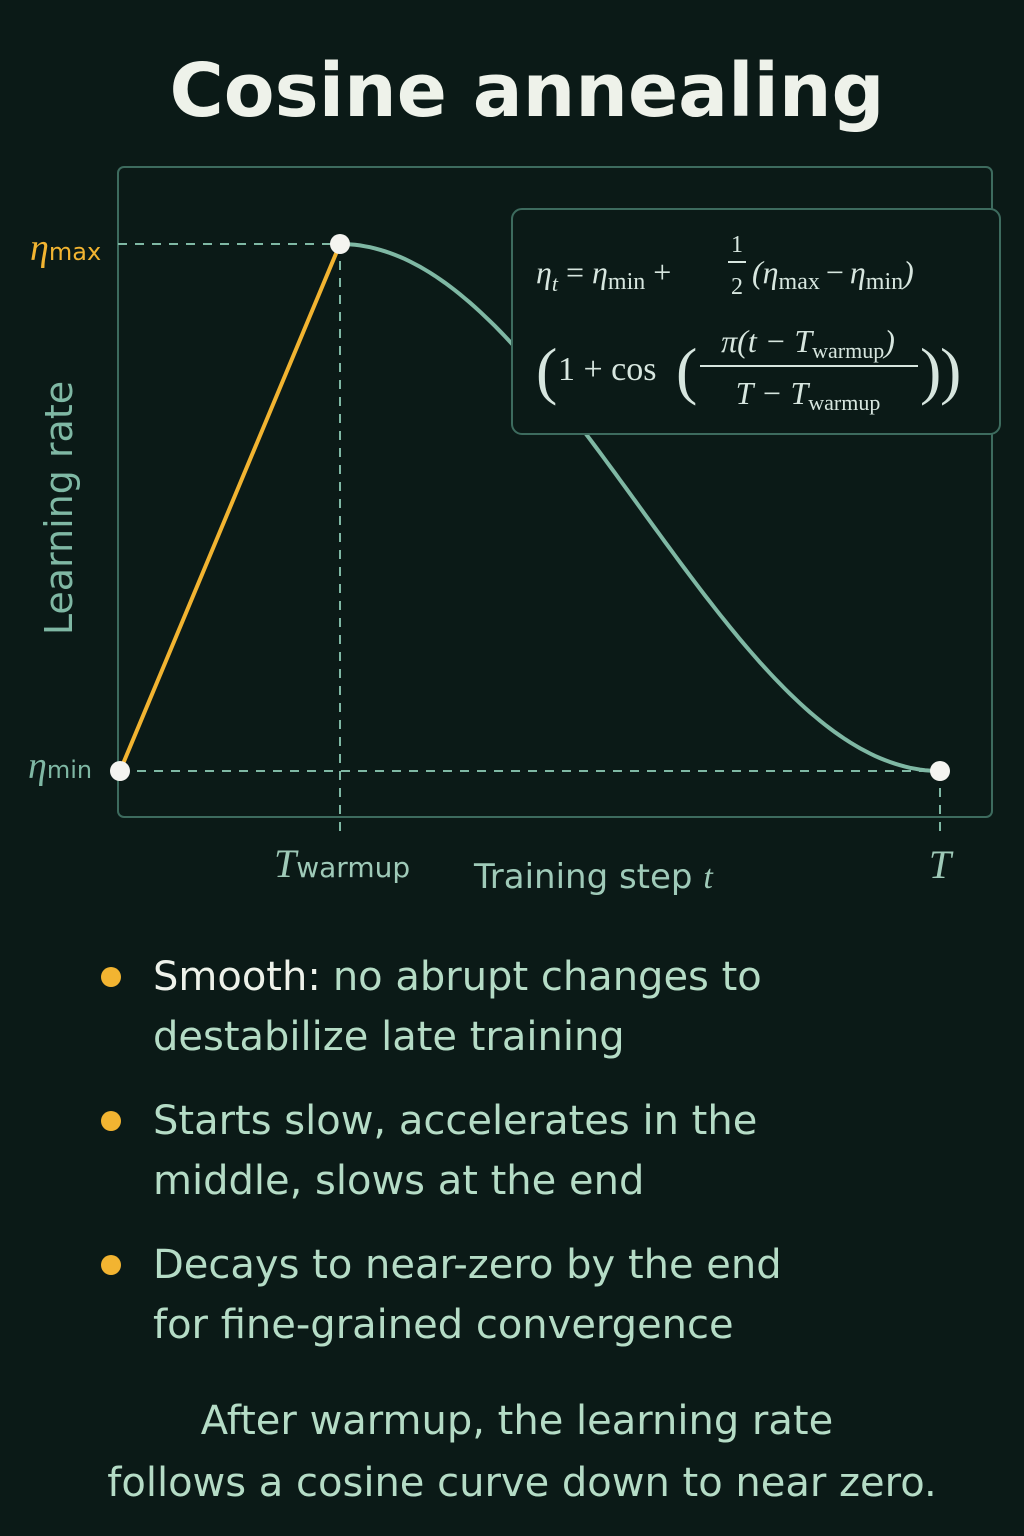  I want to click on x-axis-label: Training step t, so click(593, 877).